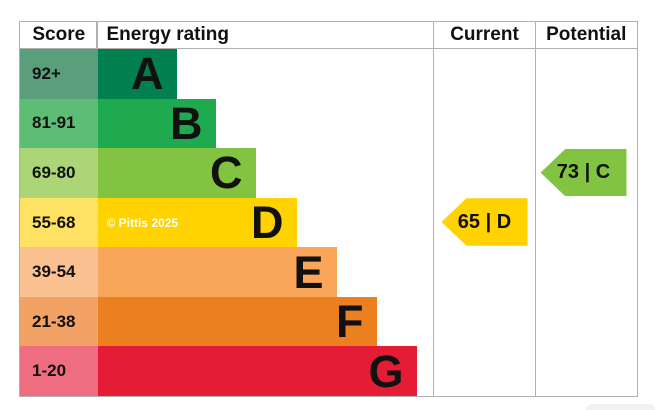 The width and height of the screenshot is (655, 410). What do you see at coordinates (59, 272) in the screenshot?
I see `score-range-e: 39-54` at bounding box center [59, 272].